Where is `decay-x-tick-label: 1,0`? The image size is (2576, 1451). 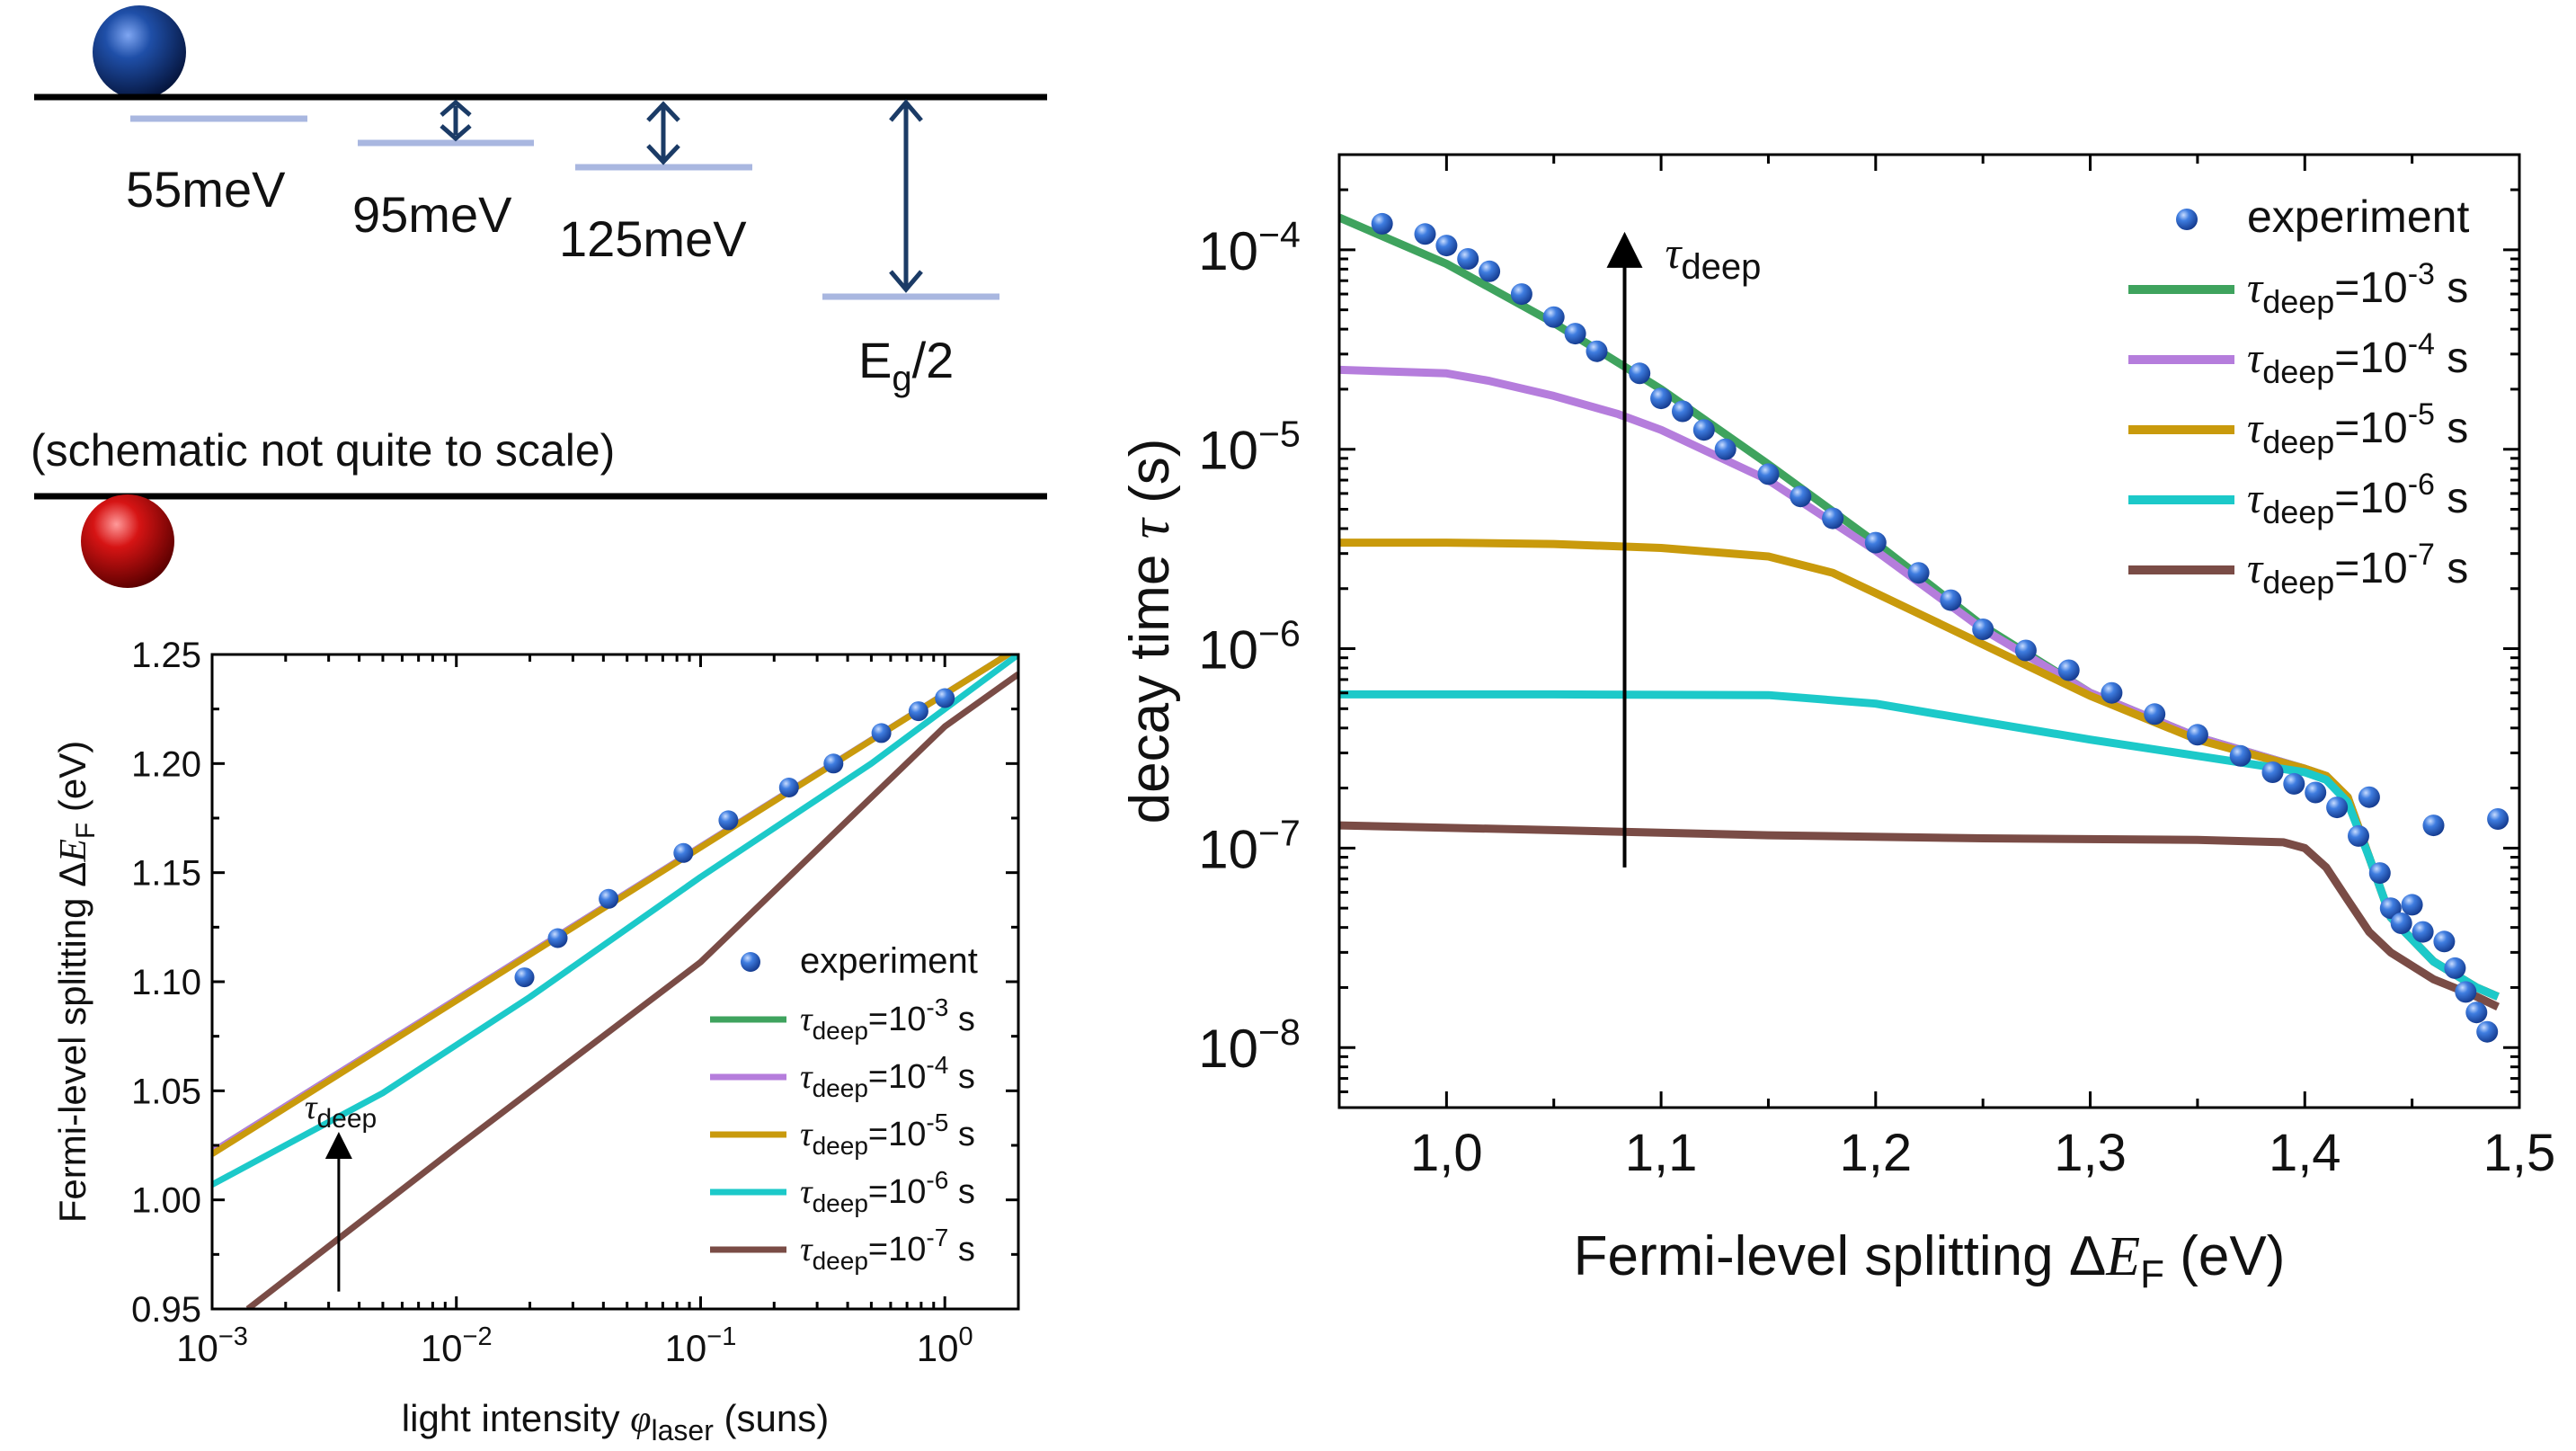 decay-x-tick-label: 1,0 is located at coordinates (1446, 1153).